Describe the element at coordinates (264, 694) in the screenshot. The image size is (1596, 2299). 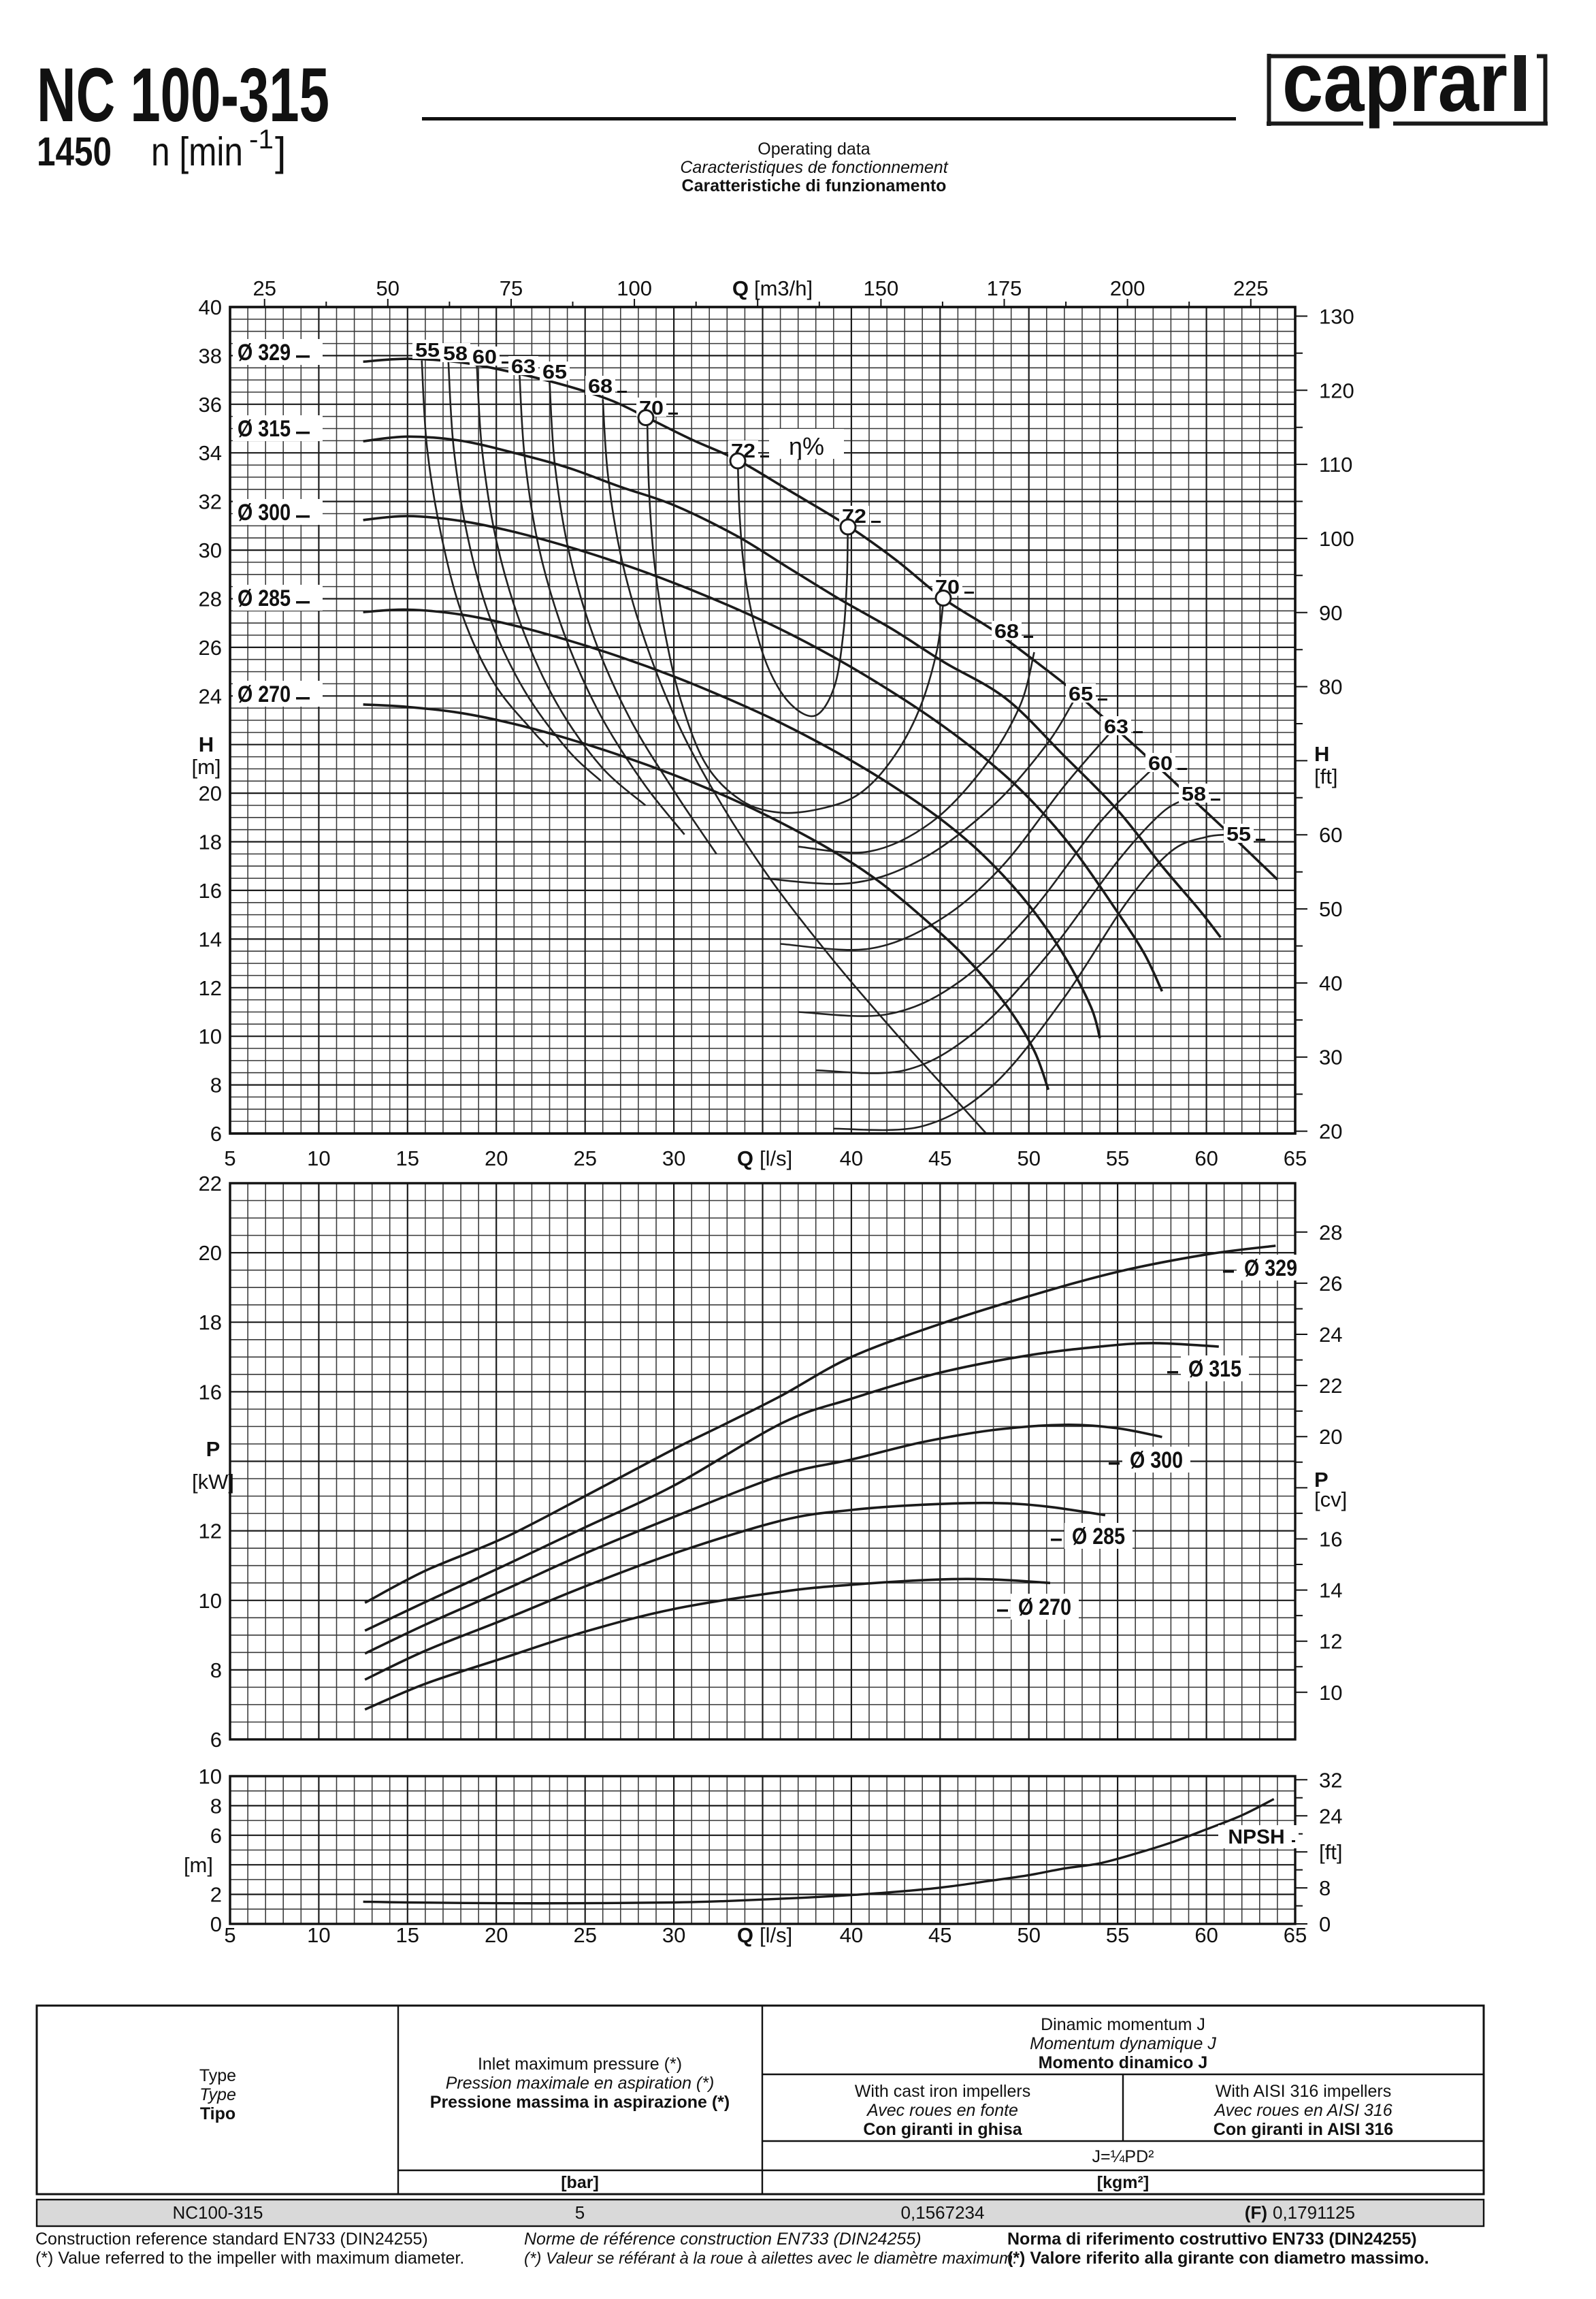
I see `svg-text: Ø 270` at that location.